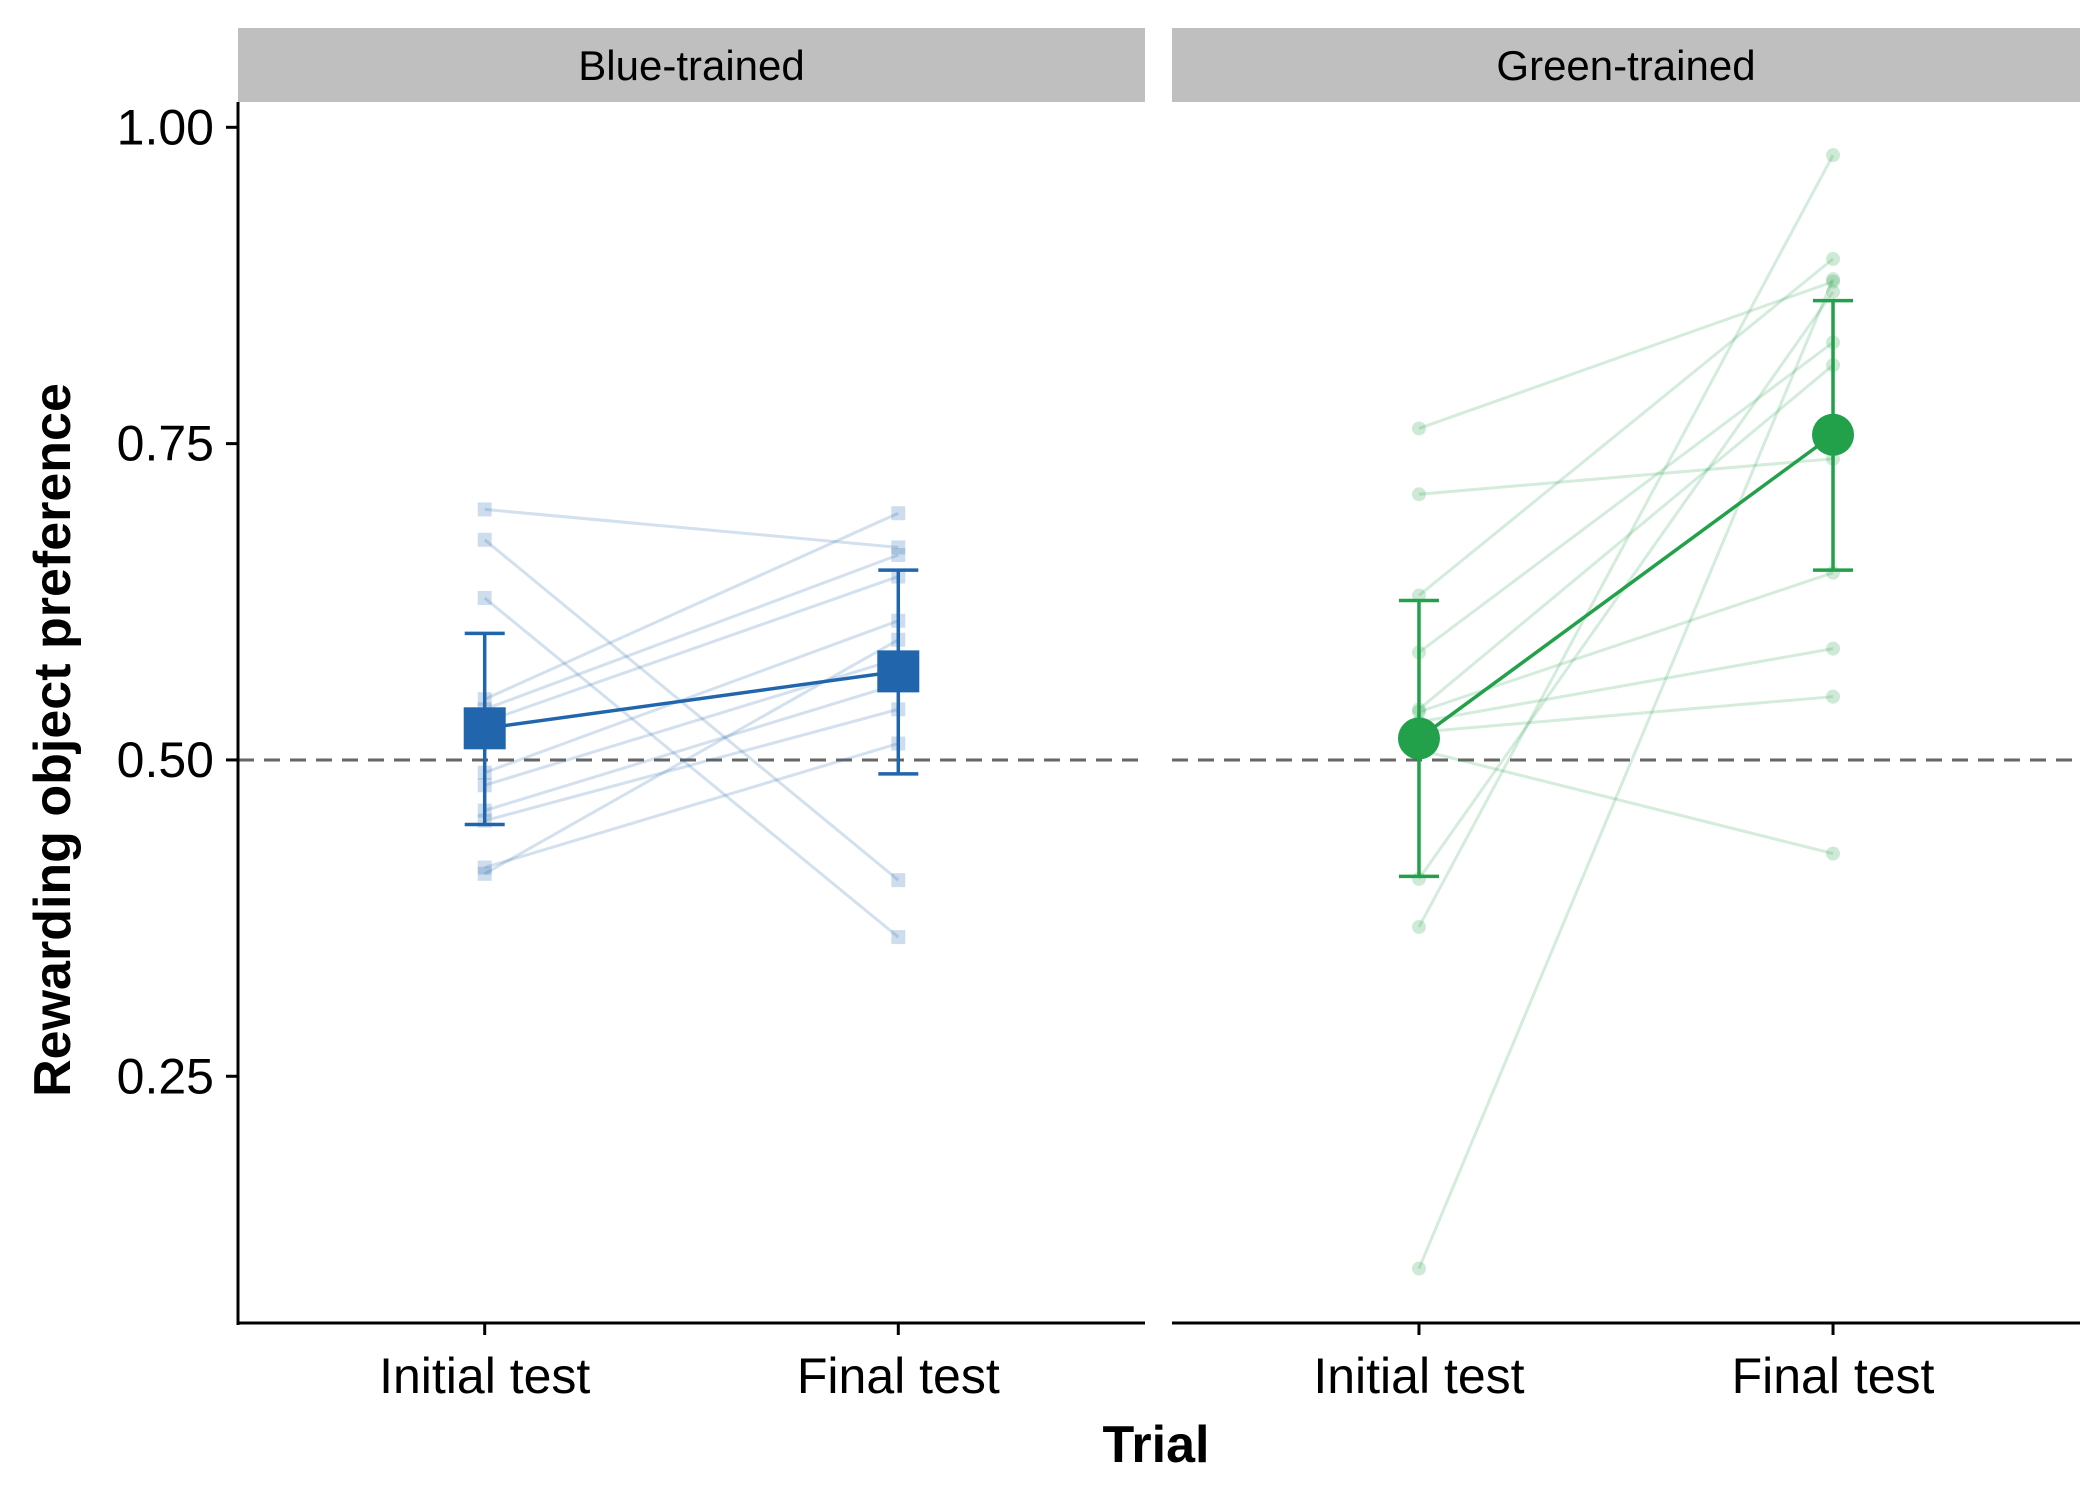 The height and width of the screenshot is (1499, 2099). Describe the element at coordinates (1156, 1445) in the screenshot. I see `x-axis-title: Trial` at that location.